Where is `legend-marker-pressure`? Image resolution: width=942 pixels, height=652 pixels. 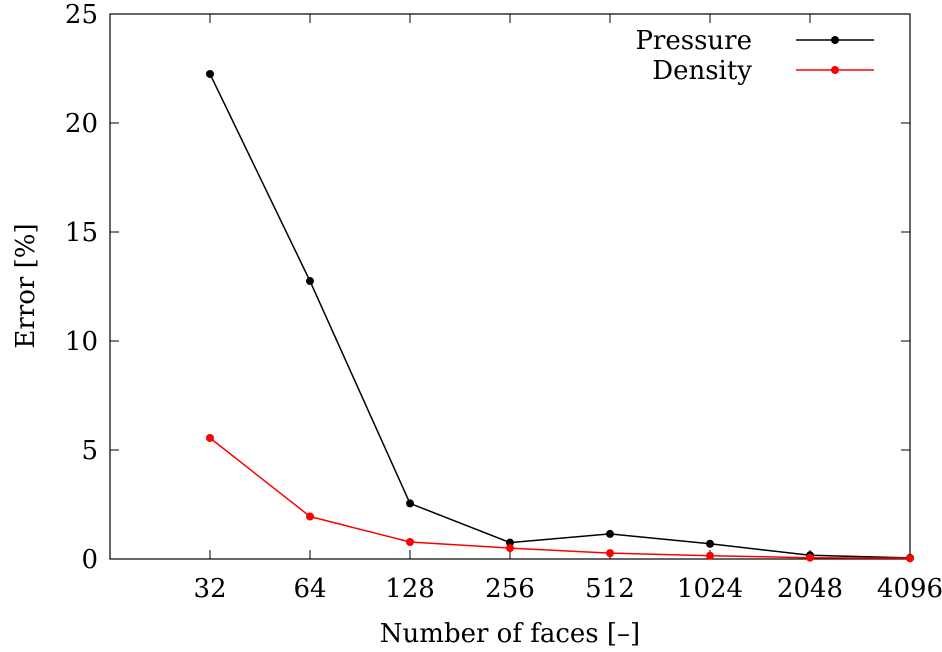
legend-marker-pressure is located at coordinates (835, 40).